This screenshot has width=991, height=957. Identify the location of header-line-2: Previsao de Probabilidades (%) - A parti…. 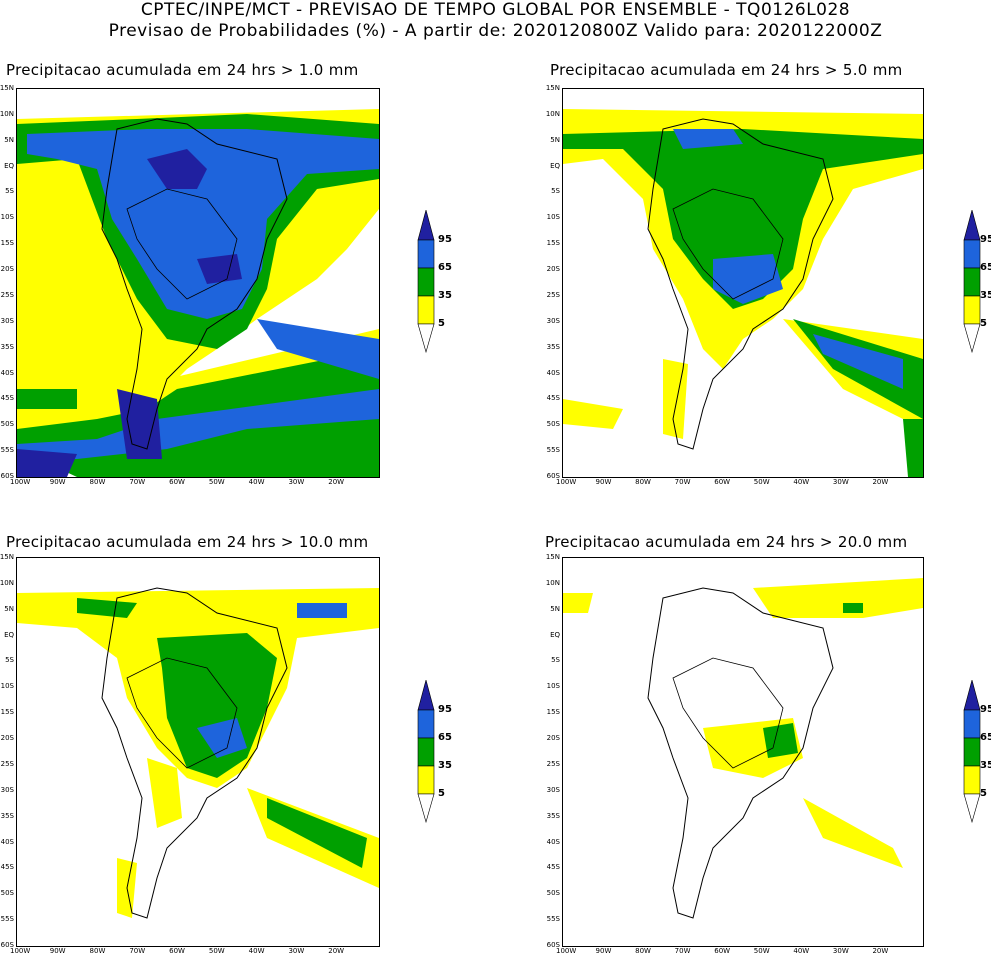
(495, 31).